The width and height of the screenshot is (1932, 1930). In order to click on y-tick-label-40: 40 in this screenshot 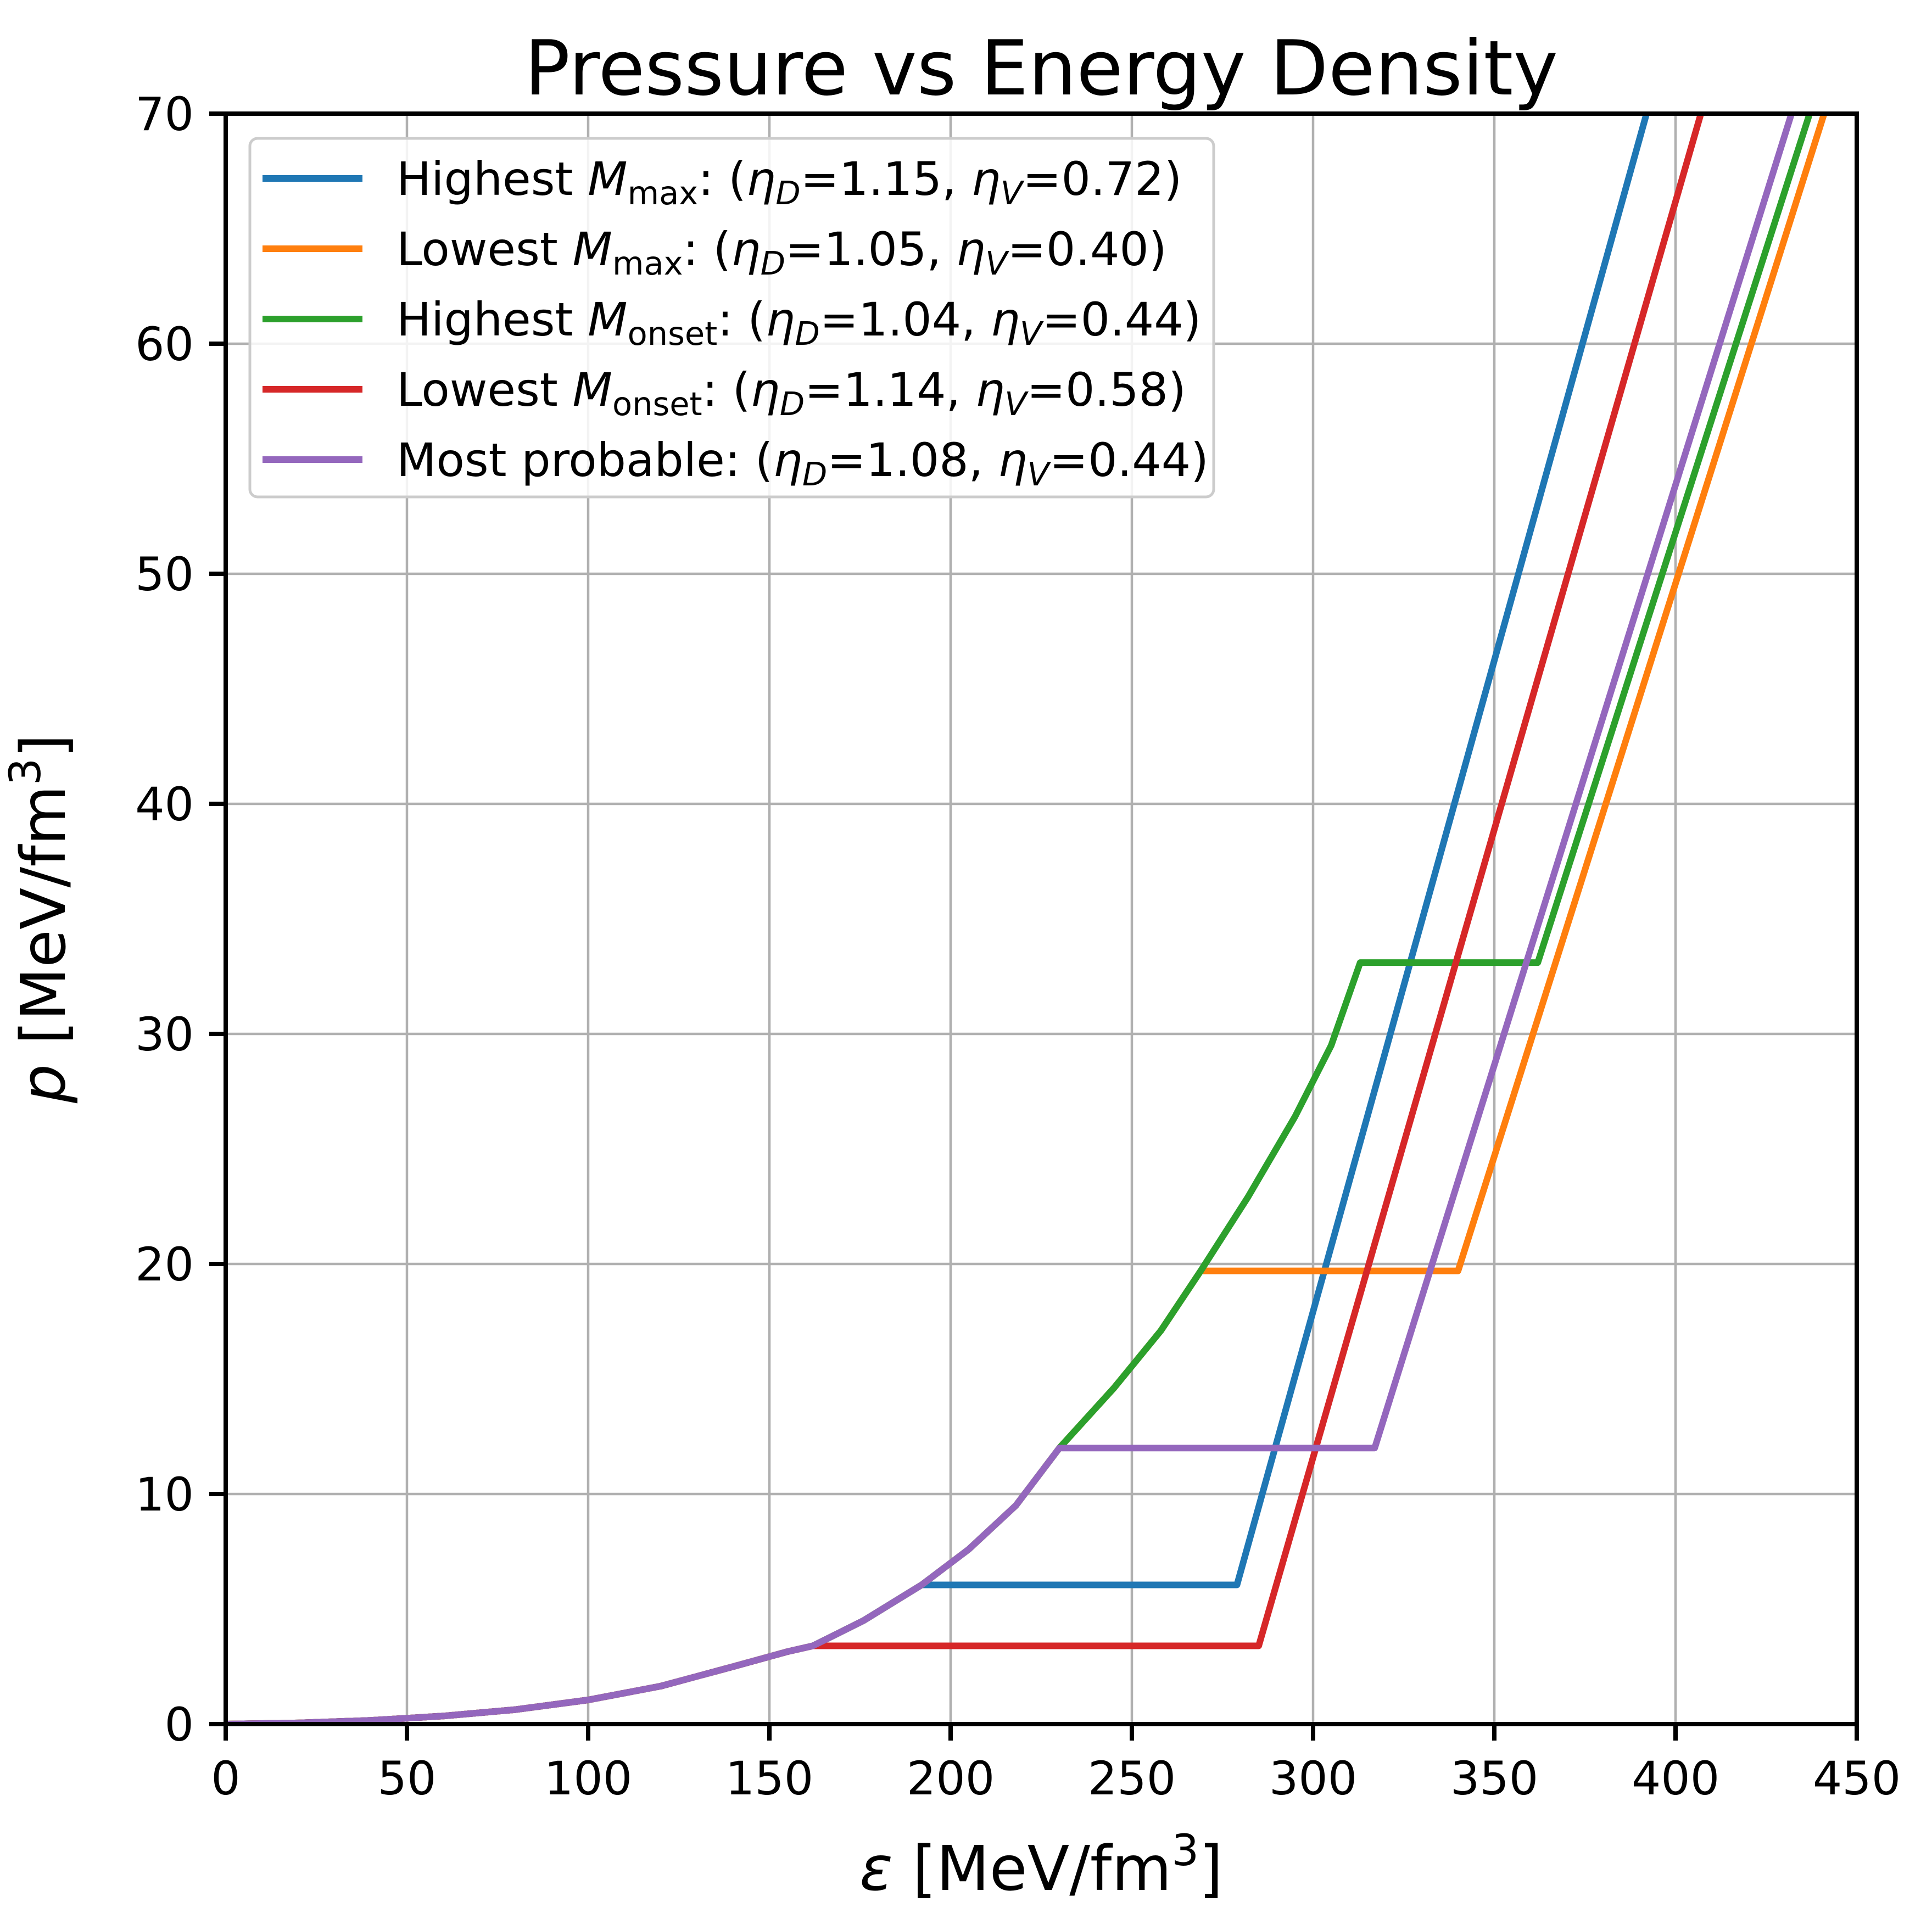, I will do `click(164, 804)`.